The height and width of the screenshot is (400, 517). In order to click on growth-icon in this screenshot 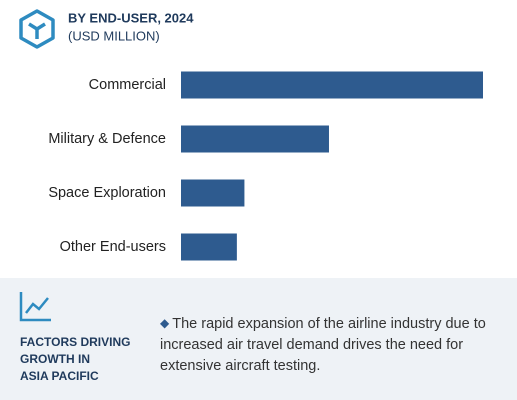, I will do `click(35, 307)`.